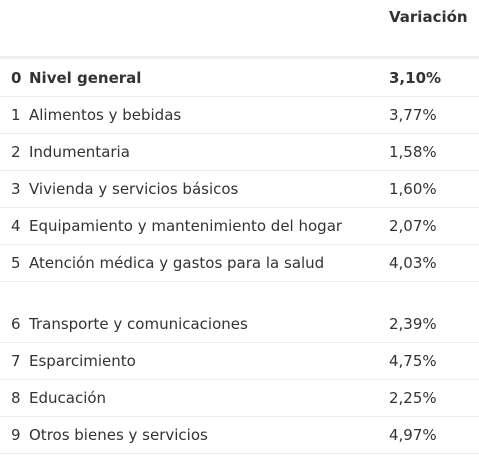  I want to click on row-index: 4, so click(16, 226).